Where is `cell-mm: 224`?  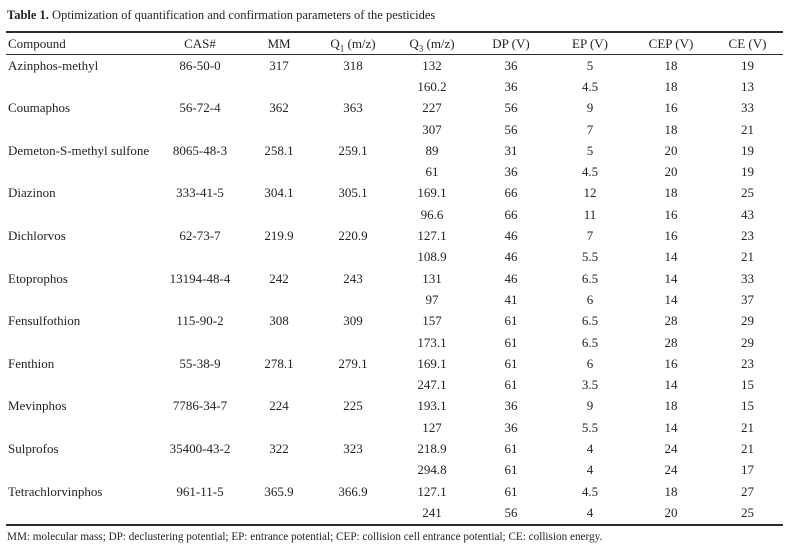
cell-mm: 224 is located at coordinates (279, 406).